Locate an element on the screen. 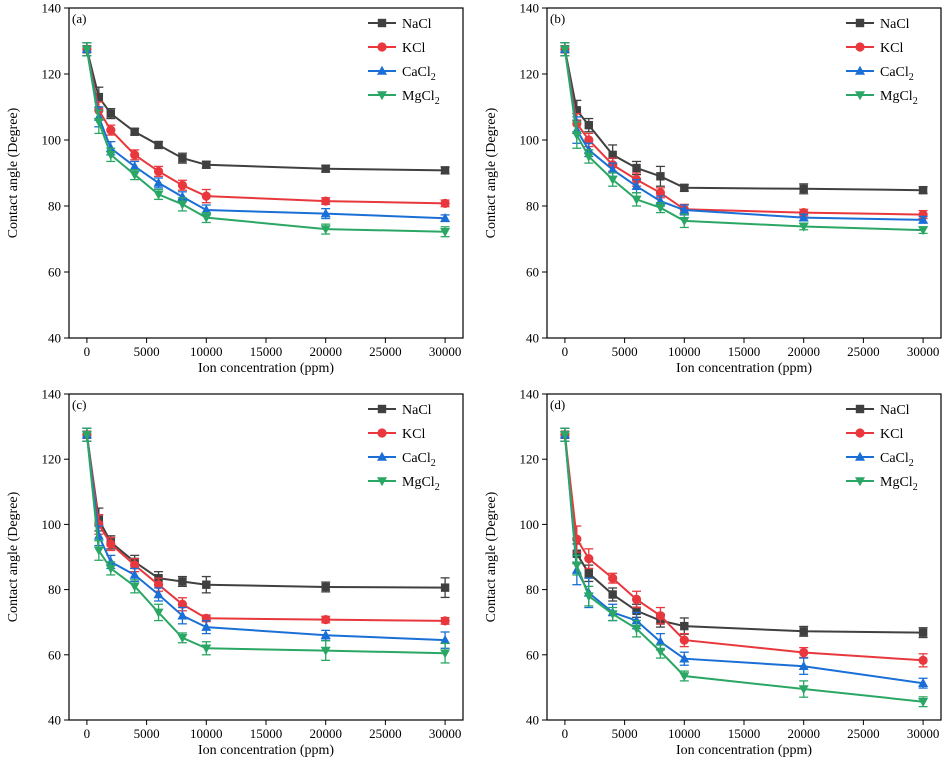  x-tick-label: 20000 is located at coordinates (325, 733).